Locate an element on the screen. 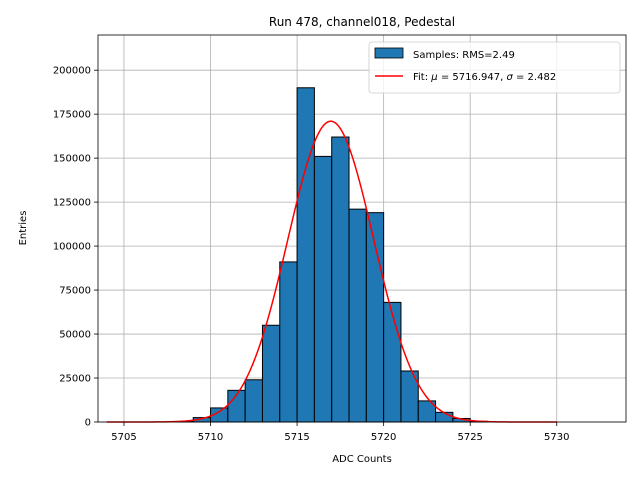  y-tick-label: 175000 is located at coordinates (72, 115).